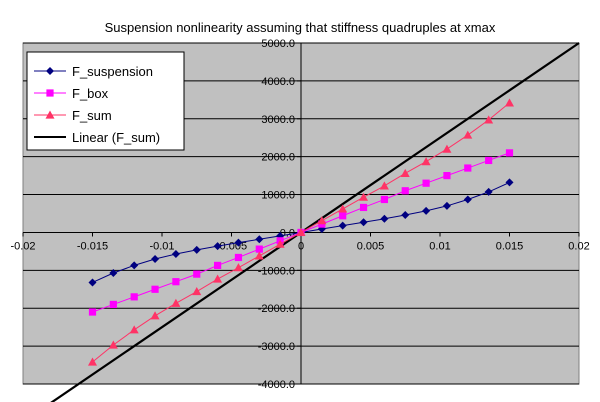  I want to click on legend-label-linear-f-sum-: Linear (F_sum), so click(116, 137).